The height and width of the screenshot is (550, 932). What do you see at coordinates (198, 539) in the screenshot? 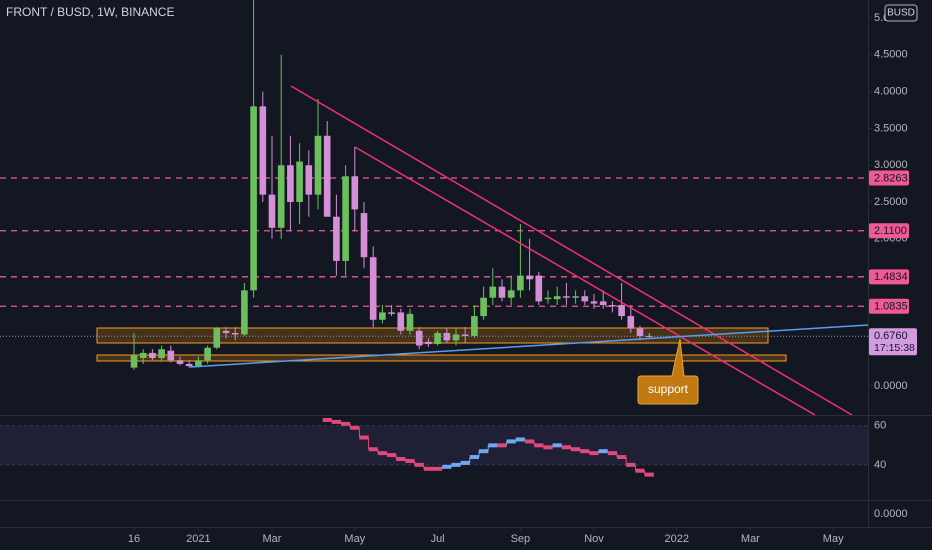
I see `x-tick-label: 2021` at bounding box center [198, 539].